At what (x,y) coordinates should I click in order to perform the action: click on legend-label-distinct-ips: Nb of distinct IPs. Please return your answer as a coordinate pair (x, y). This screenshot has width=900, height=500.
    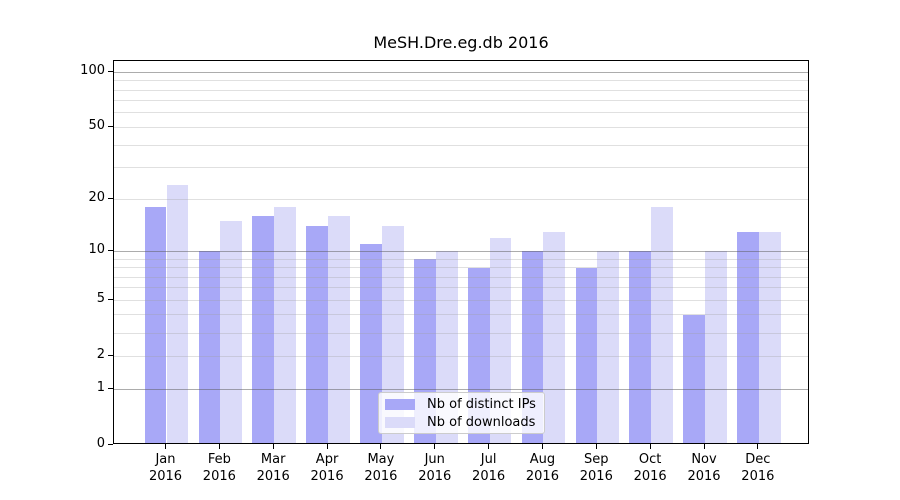
    Looking at the image, I should click on (481, 404).